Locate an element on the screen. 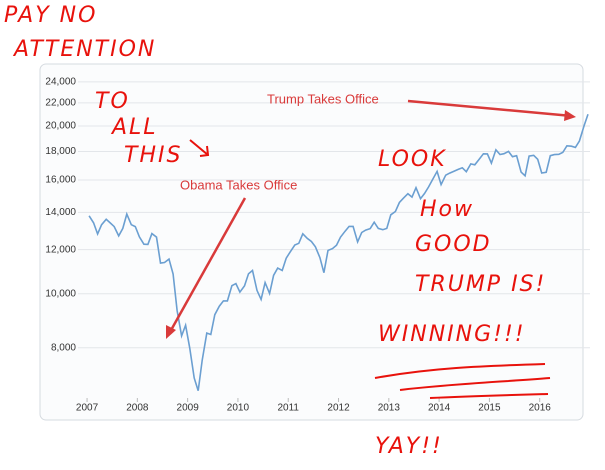 Image resolution: width=605 pixels, height=470 pixels. y-tick-label: 16,000 is located at coordinates (60, 180).